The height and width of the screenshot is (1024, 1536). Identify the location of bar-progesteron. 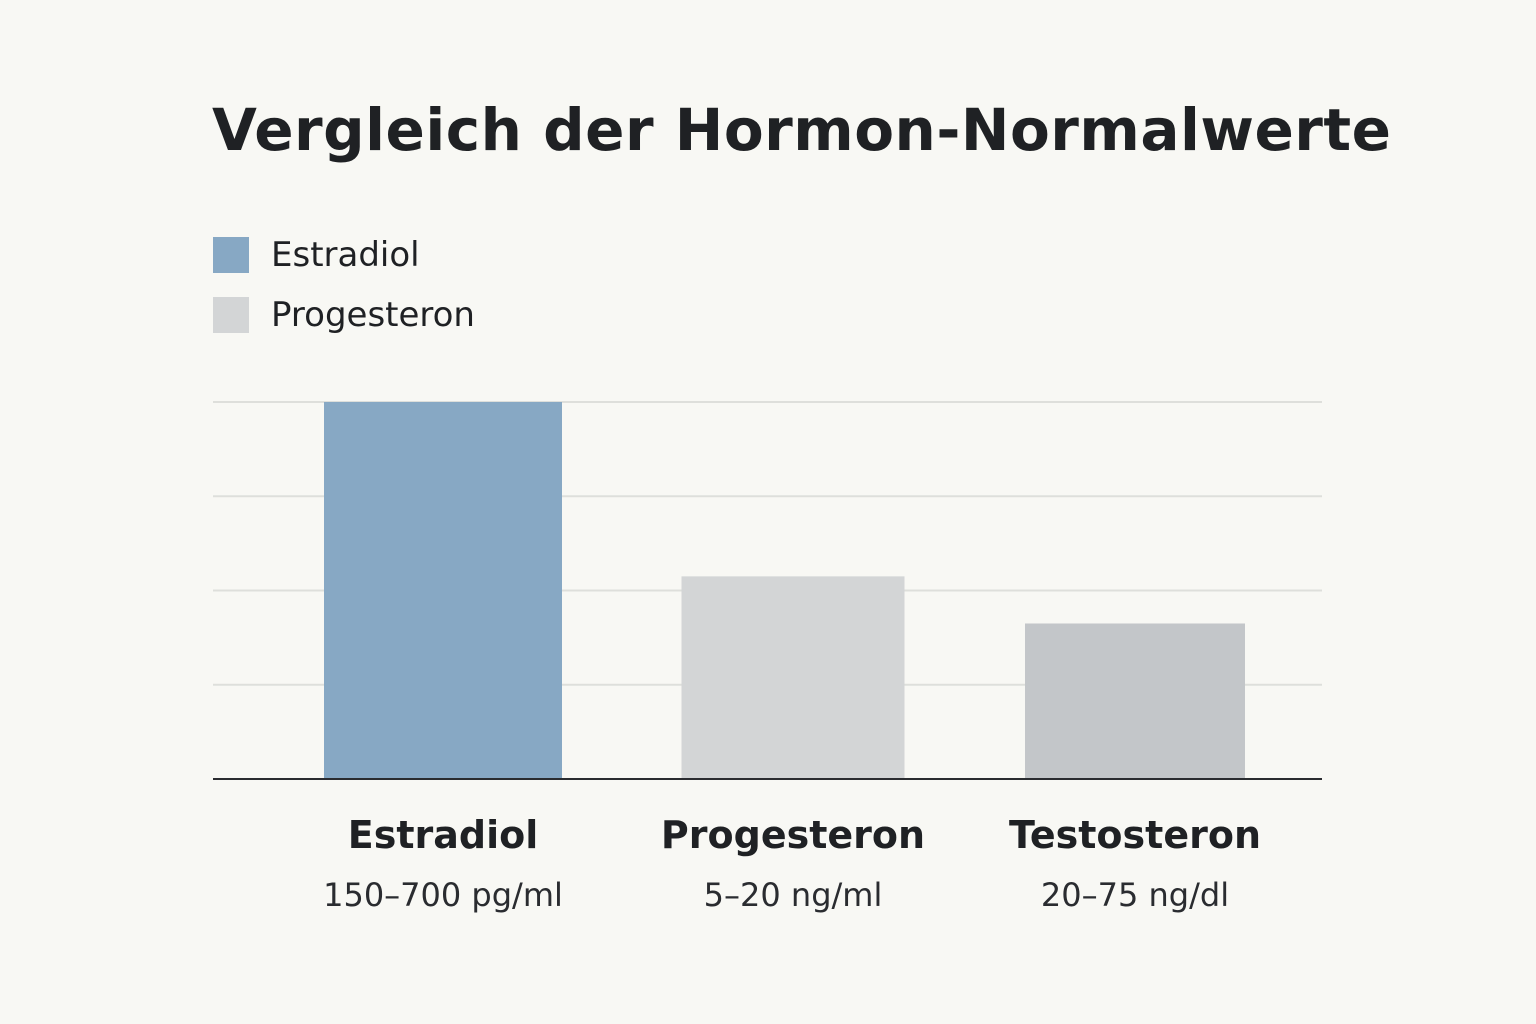
(793, 677).